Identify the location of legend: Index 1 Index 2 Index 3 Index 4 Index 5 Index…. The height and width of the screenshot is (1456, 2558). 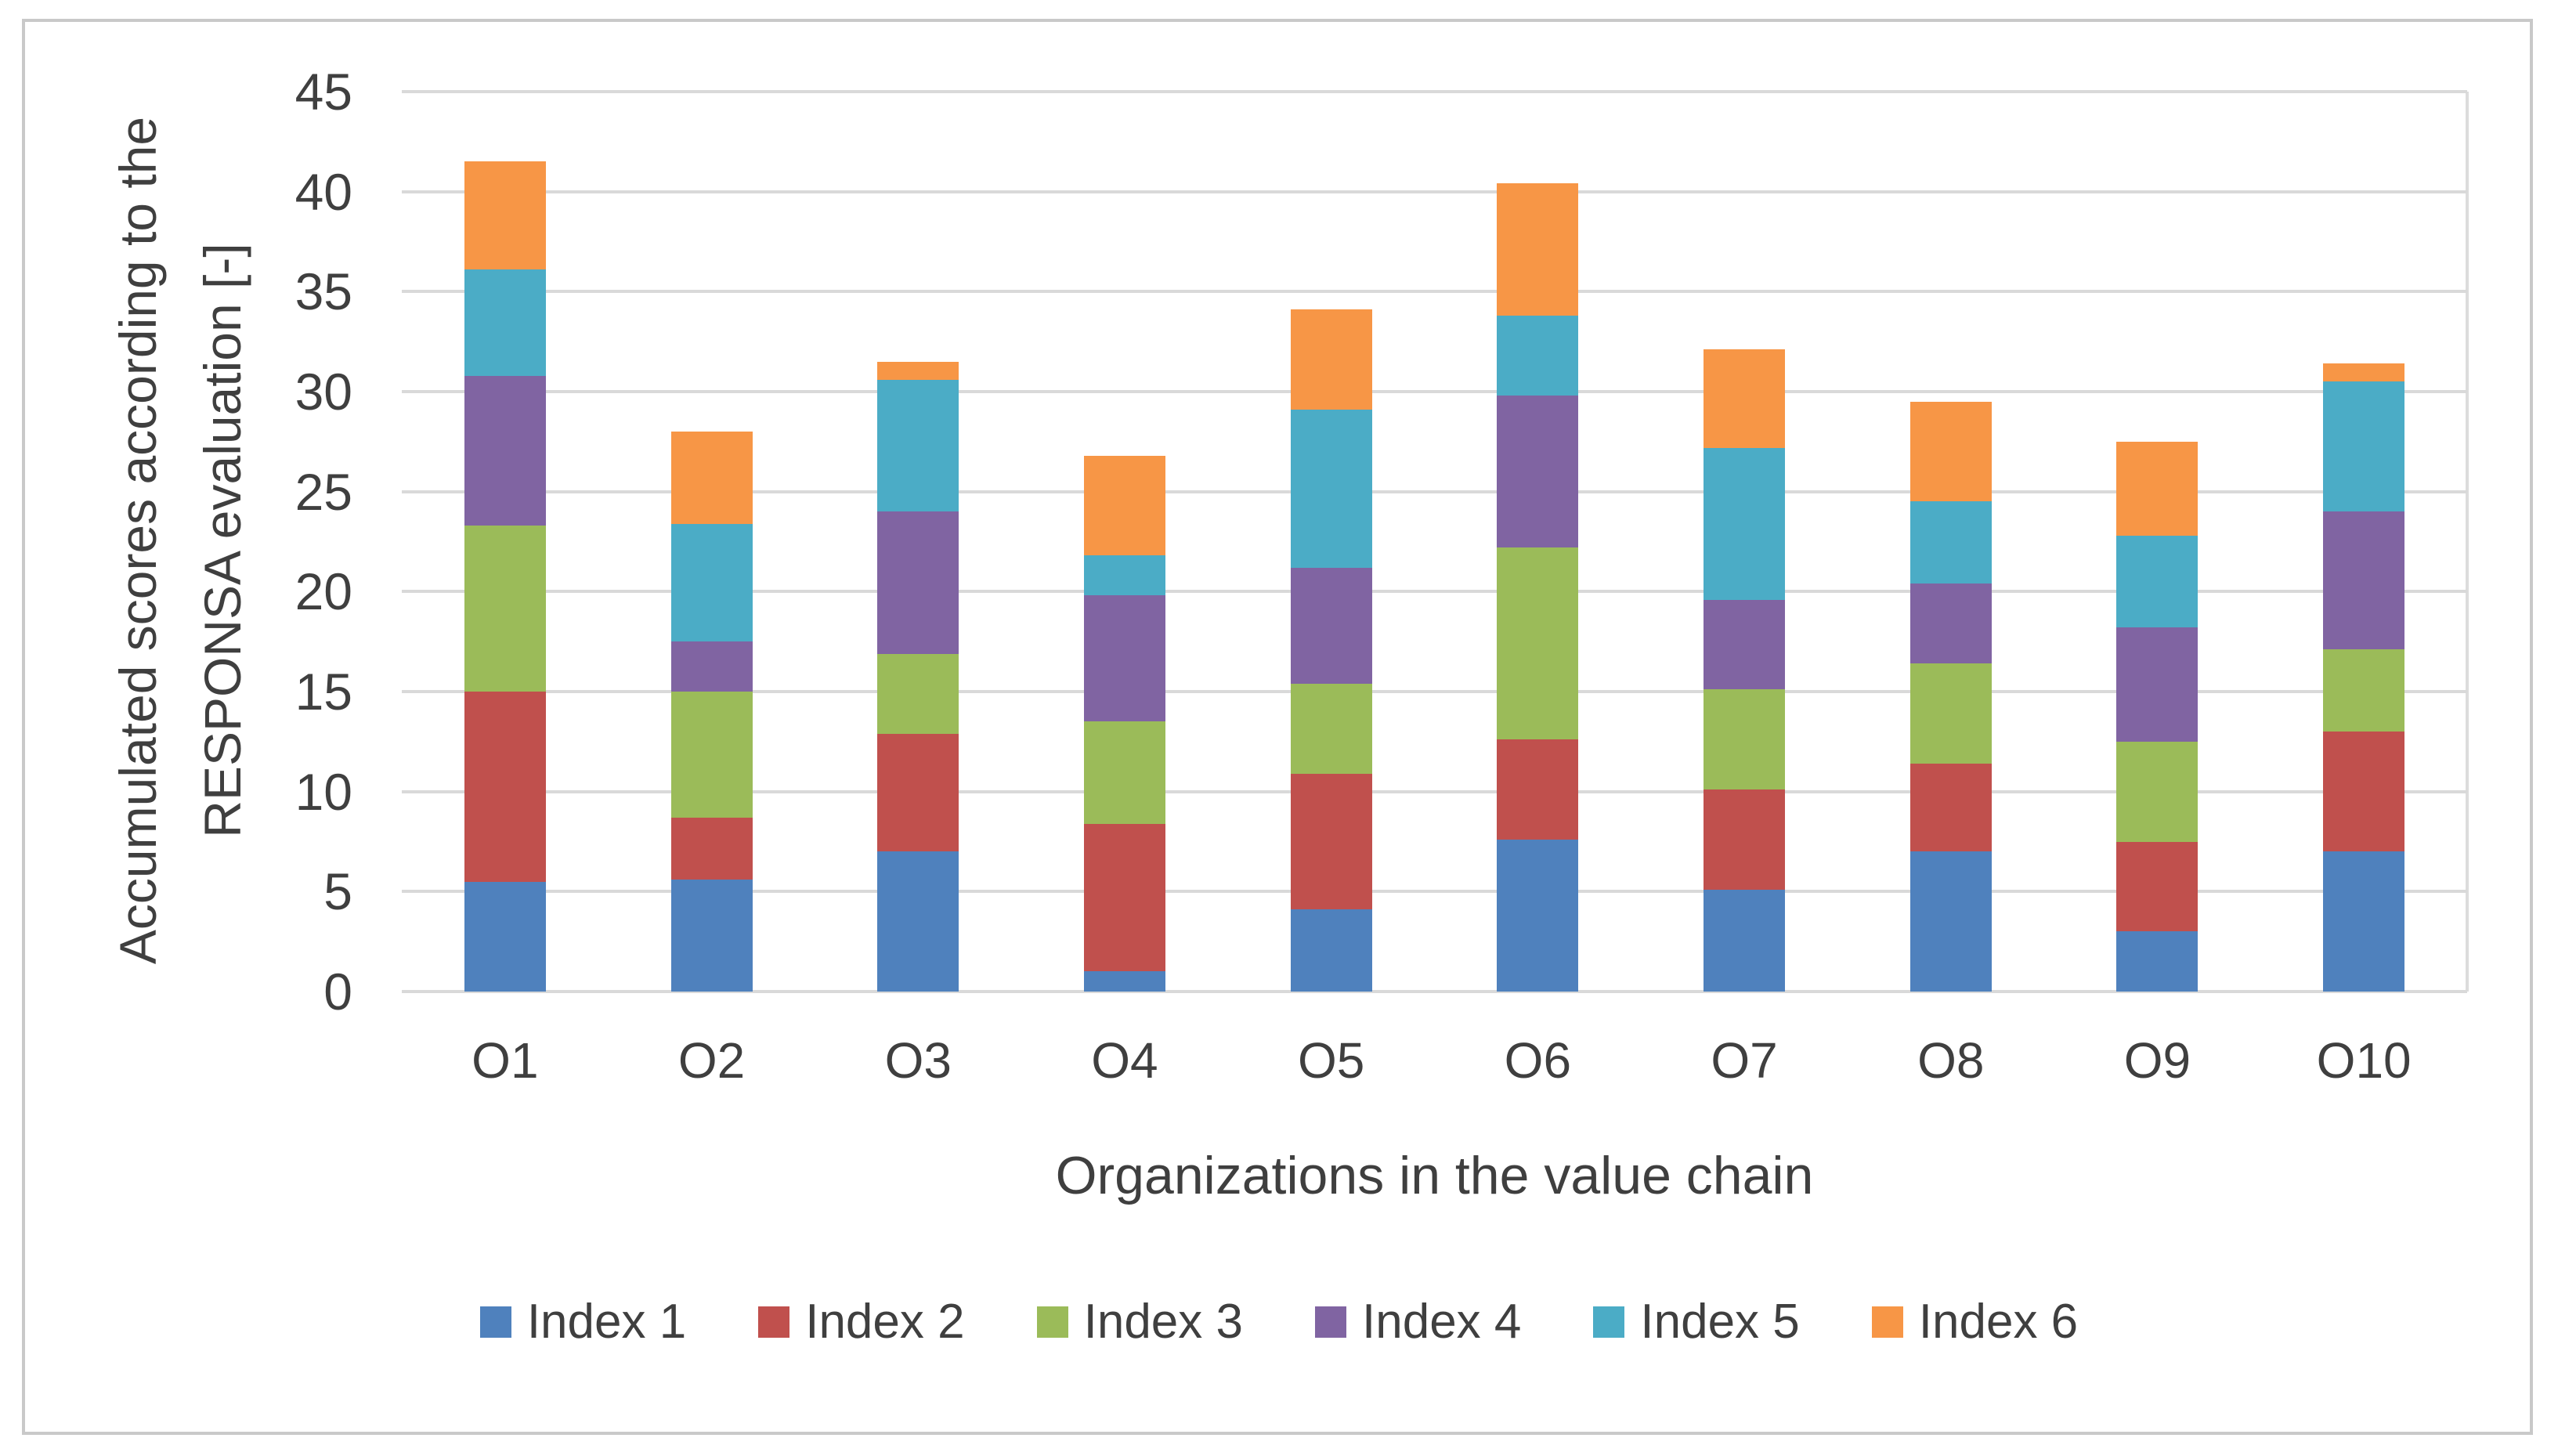
(1279, 1321).